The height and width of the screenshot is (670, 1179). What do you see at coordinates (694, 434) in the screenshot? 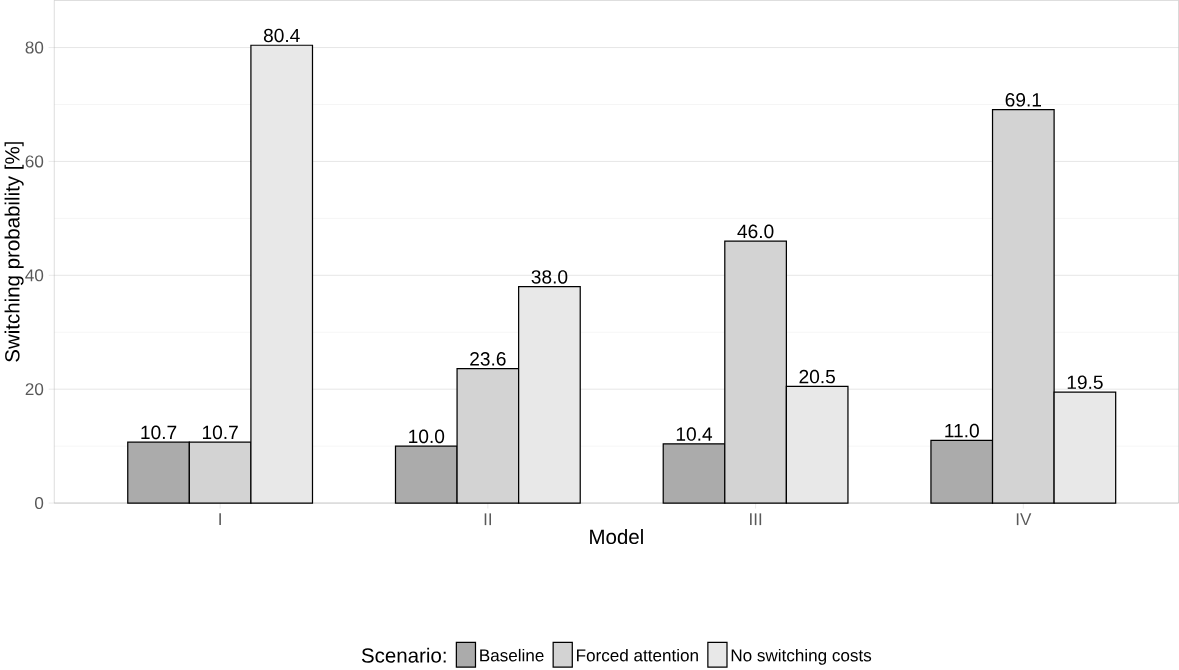
I see `data-label: 10.4` at bounding box center [694, 434].